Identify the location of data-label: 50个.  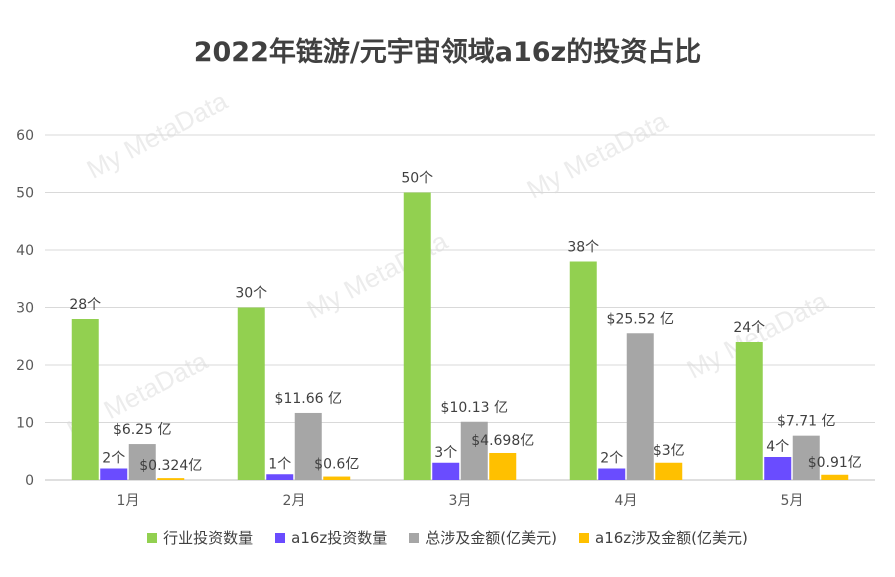
(417, 179).